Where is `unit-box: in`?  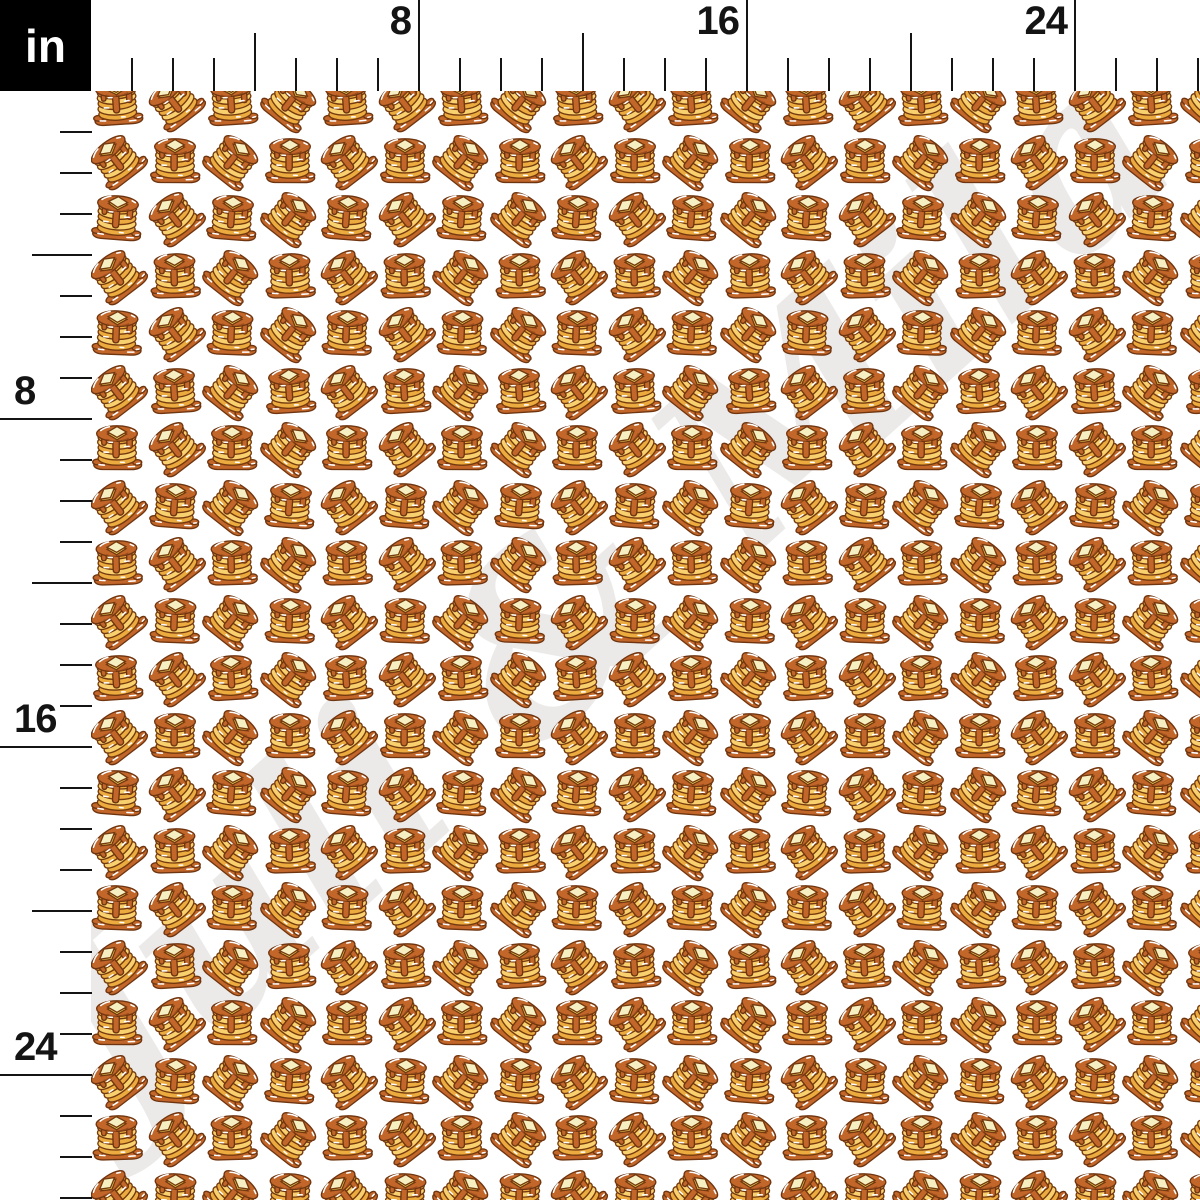
unit-box: in is located at coordinates (45, 45).